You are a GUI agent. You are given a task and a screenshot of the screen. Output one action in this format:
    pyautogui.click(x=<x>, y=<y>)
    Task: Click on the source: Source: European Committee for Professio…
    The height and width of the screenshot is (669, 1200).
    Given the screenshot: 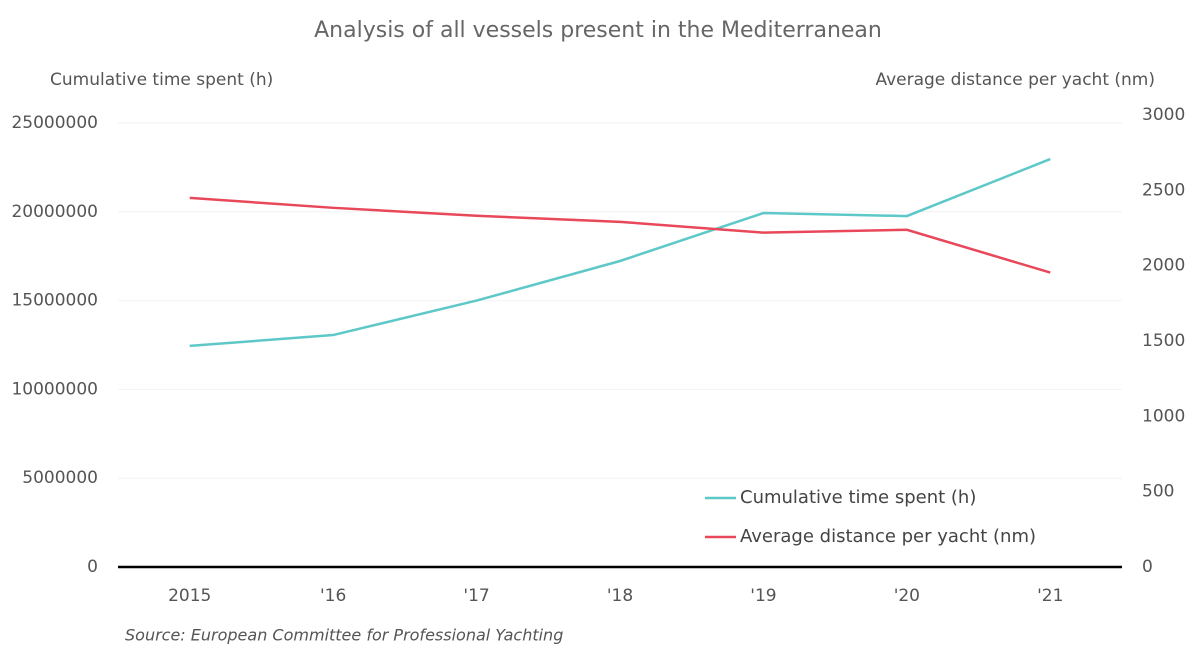 What is the action you would take?
    pyautogui.click(x=344, y=635)
    